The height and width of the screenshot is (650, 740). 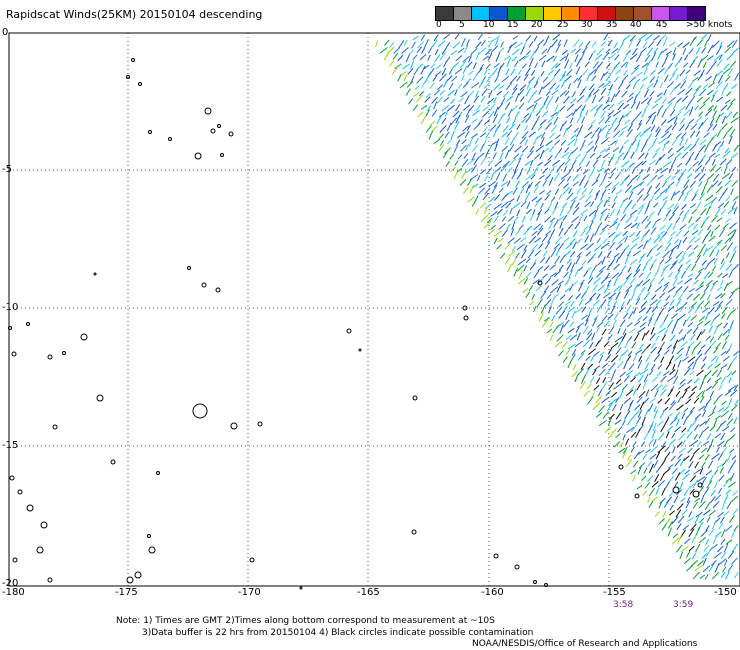 What do you see at coordinates (126, 592) in the screenshot?
I see `lon-label-175: -175` at bounding box center [126, 592].